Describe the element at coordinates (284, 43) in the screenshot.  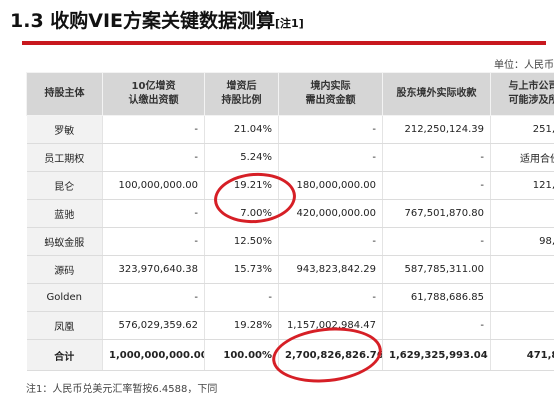
I see `title-underline` at that location.